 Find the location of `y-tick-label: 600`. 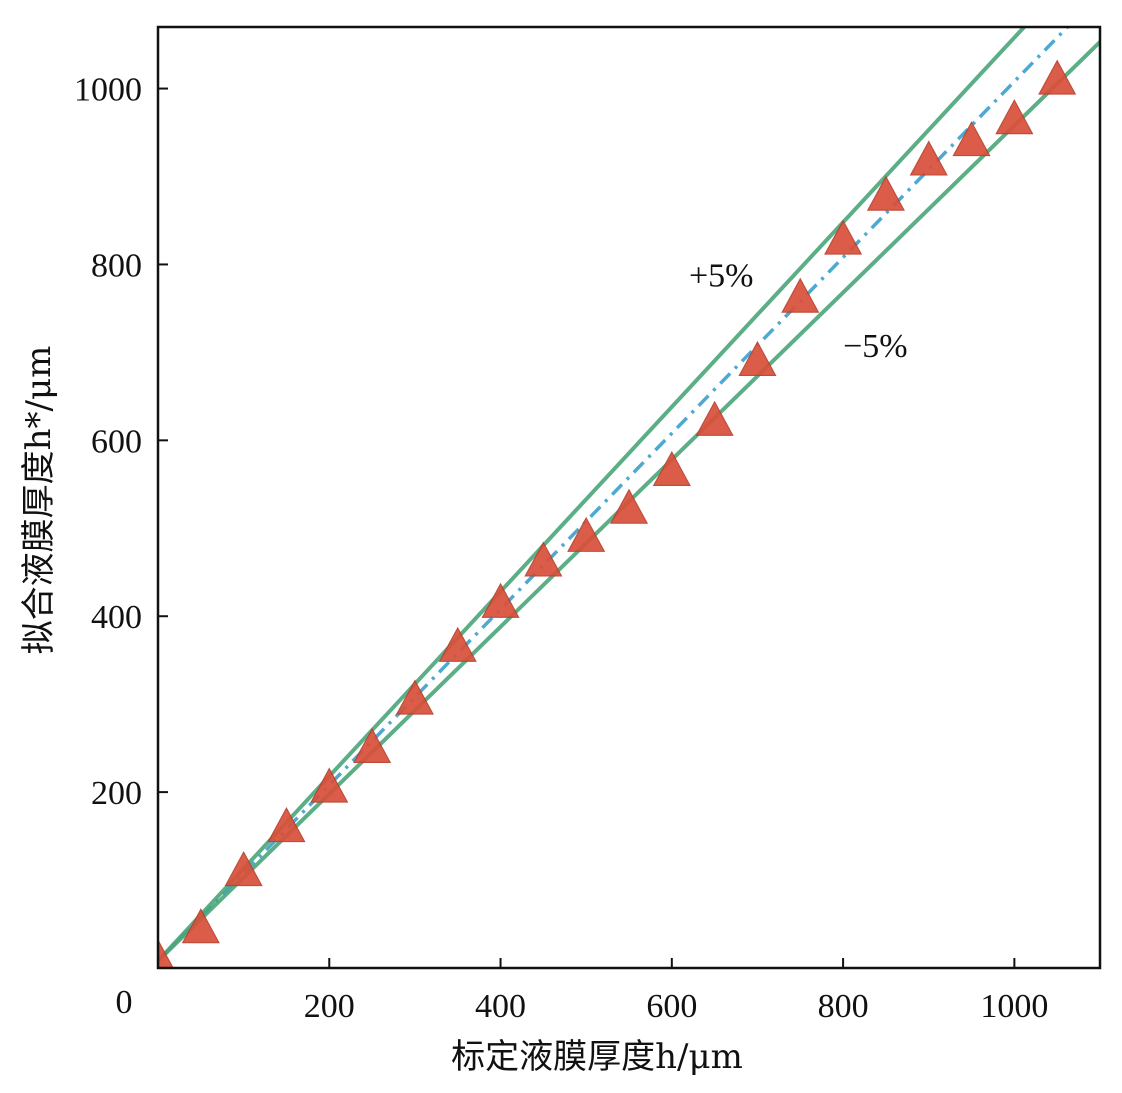

y-tick-label: 600 is located at coordinates (116, 441).